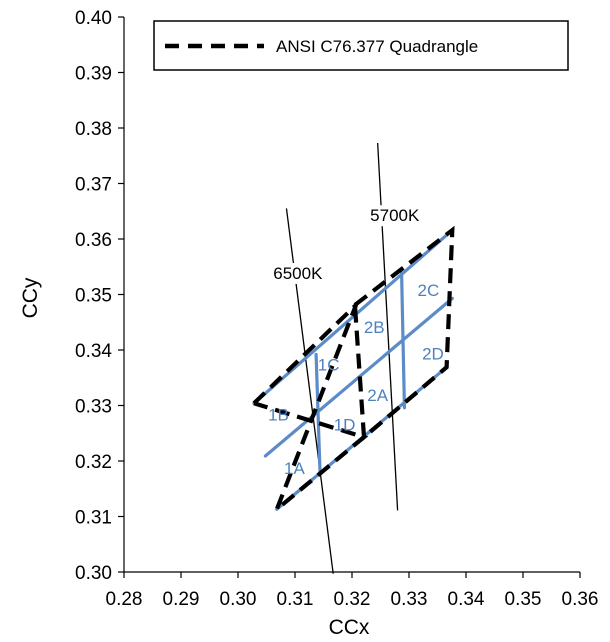  What do you see at coordinates (580, 599) in the screenshot?
I see `x-tick-label: 0.36` at bounding box center [580, 599].